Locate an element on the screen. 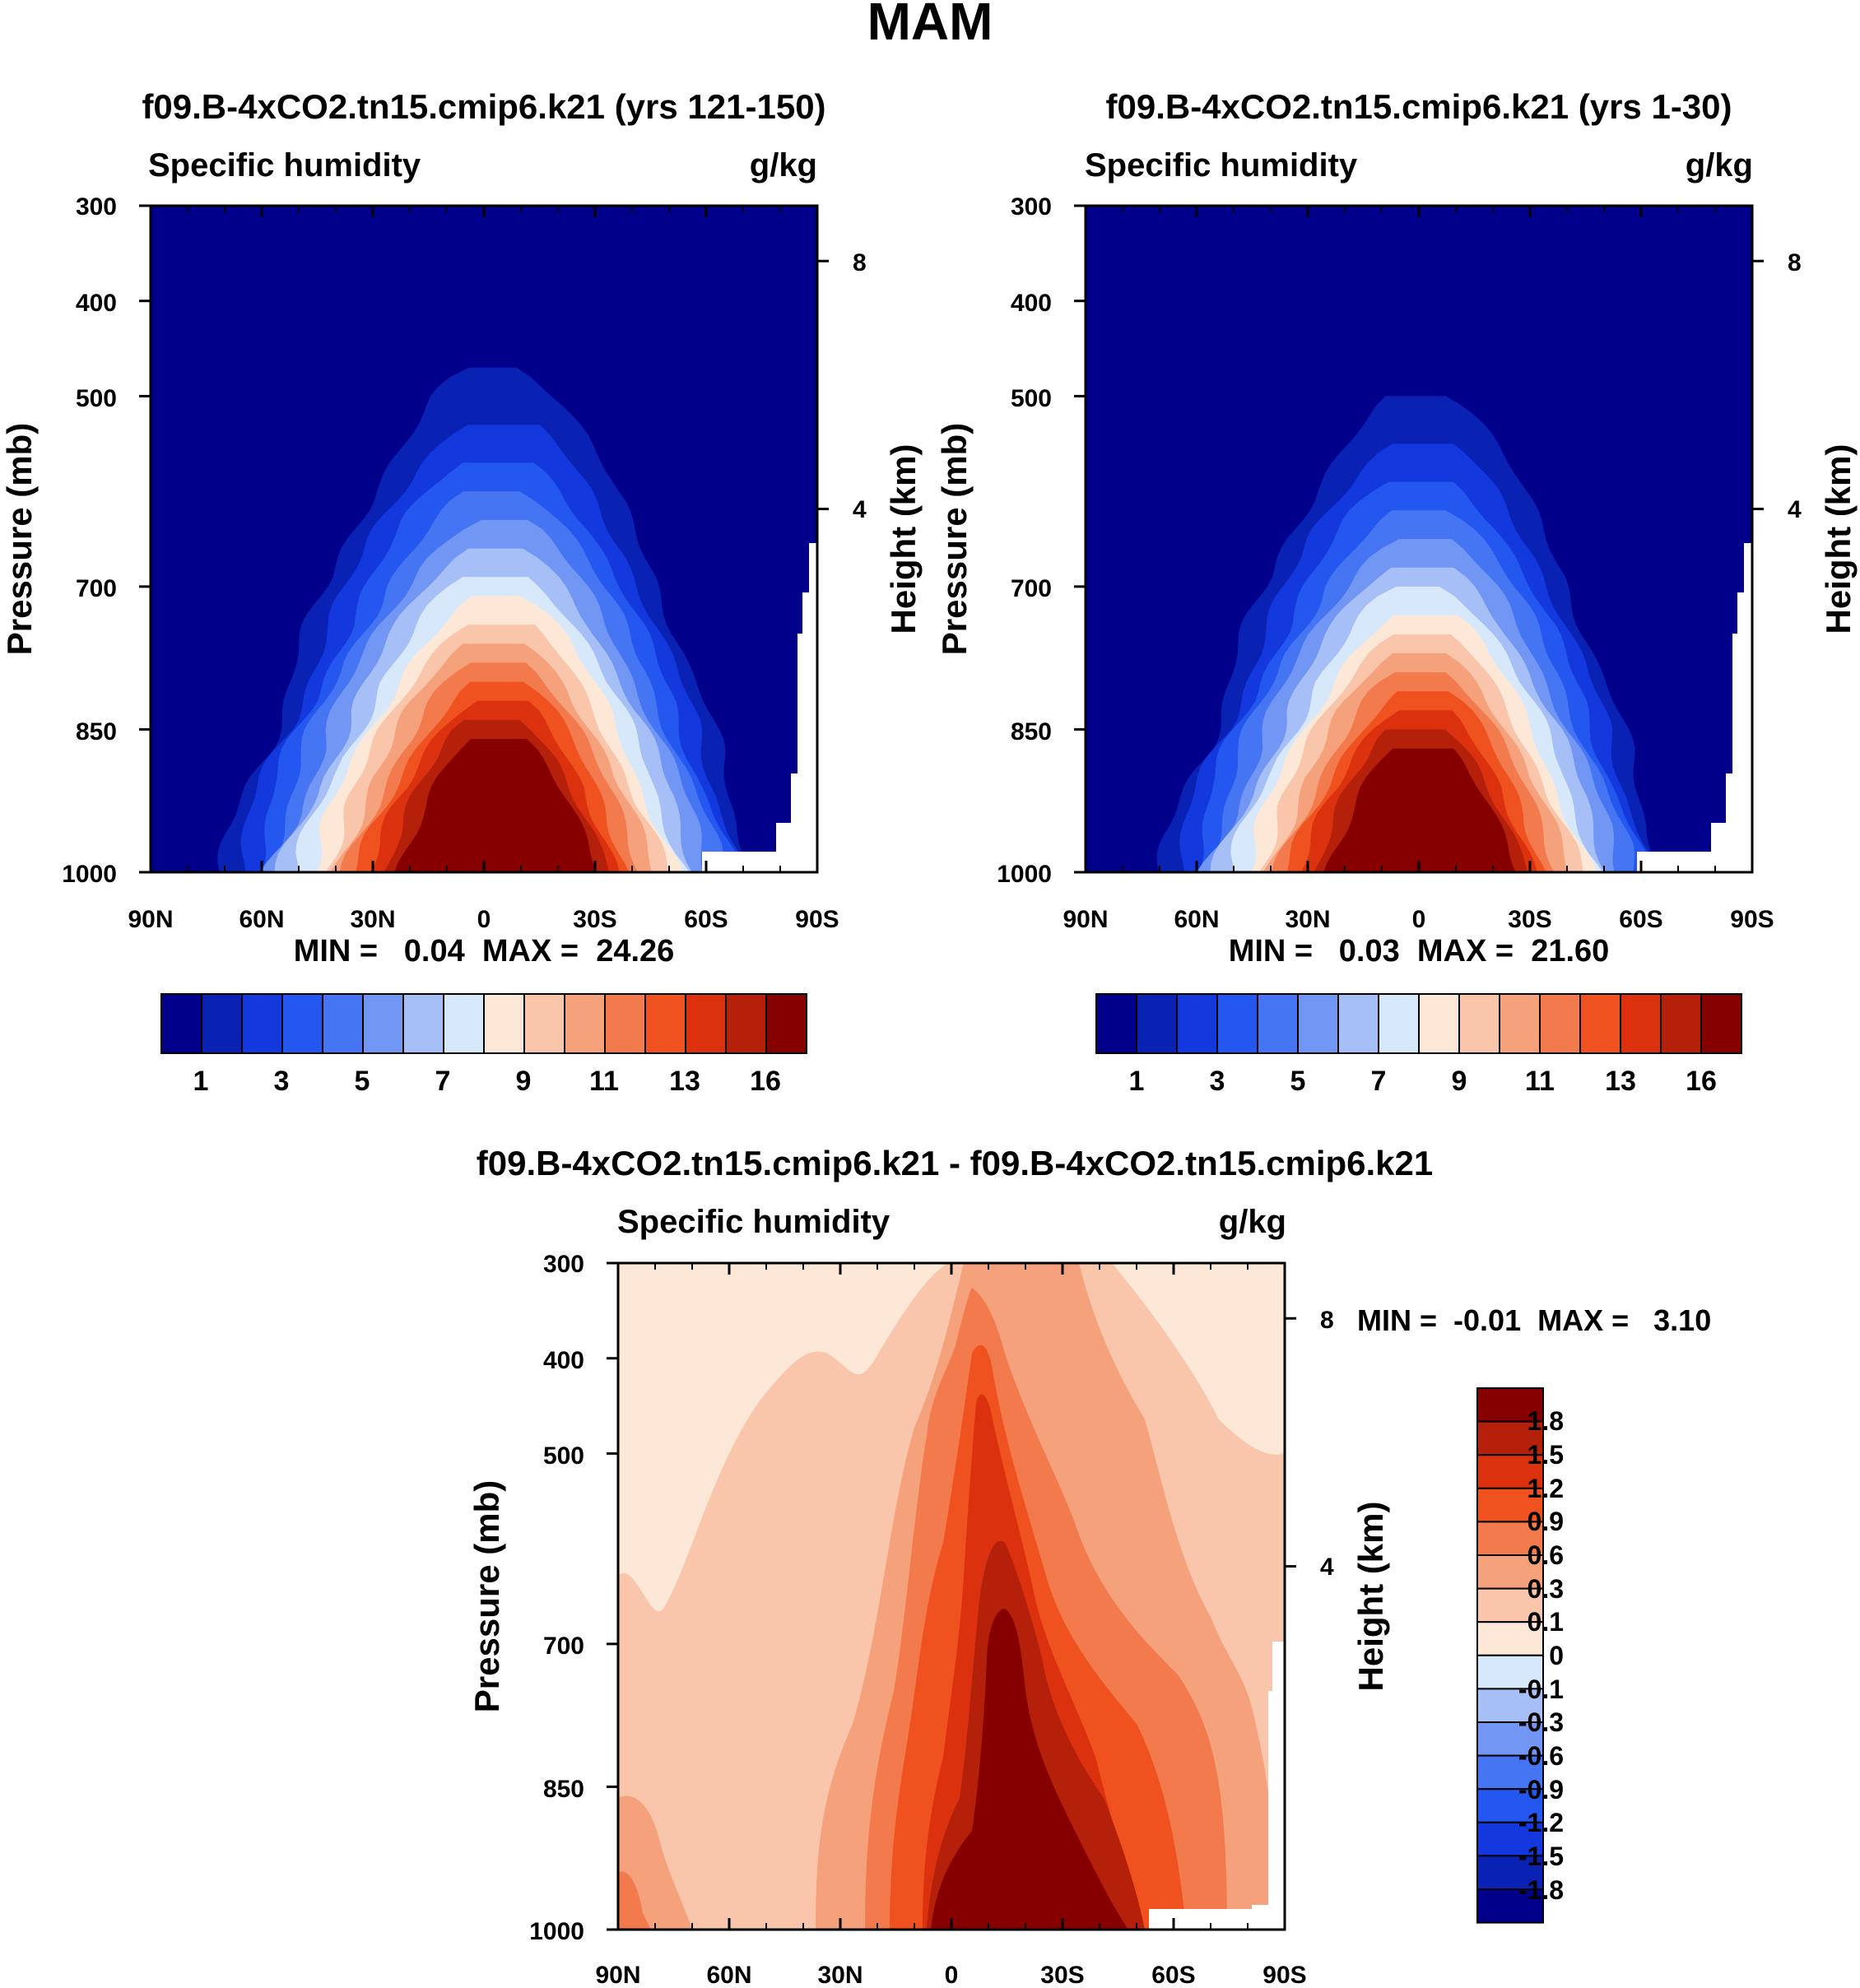  colorbar-tick-label: -0.1 is located at coordinates (1541, 1689).